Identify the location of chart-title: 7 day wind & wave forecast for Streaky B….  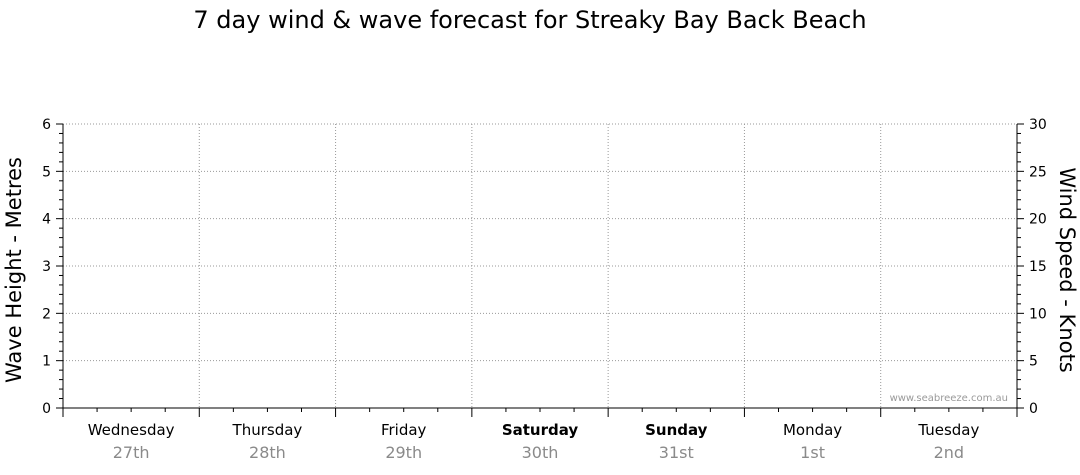
(529, 20).